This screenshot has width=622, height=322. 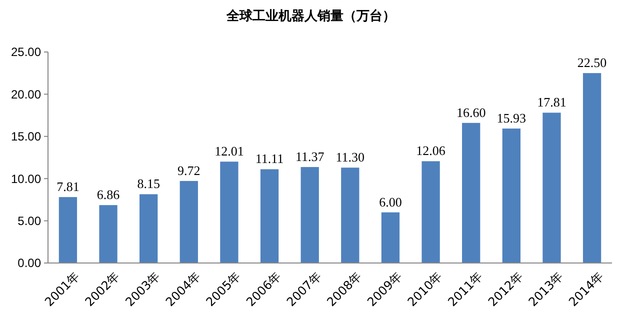 What do you see at coordinates (269, 158) in the screenshot?
I see `data-label: 11.11` at bounding box center [269, 158].